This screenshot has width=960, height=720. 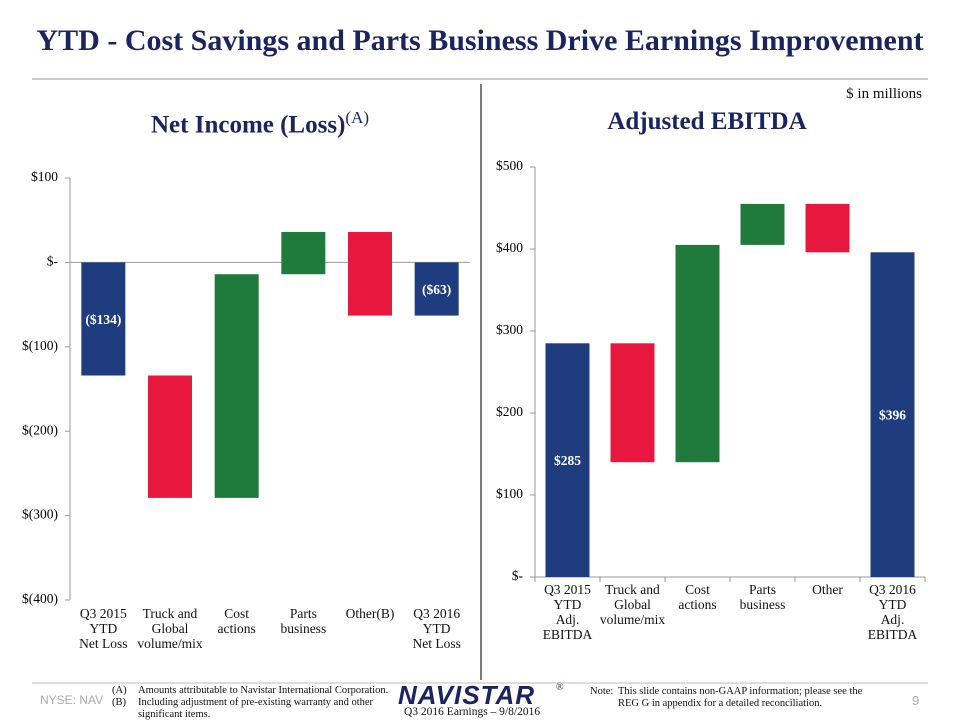 I want to click on y-tick-label: $(300), so click(x=40, y=514).